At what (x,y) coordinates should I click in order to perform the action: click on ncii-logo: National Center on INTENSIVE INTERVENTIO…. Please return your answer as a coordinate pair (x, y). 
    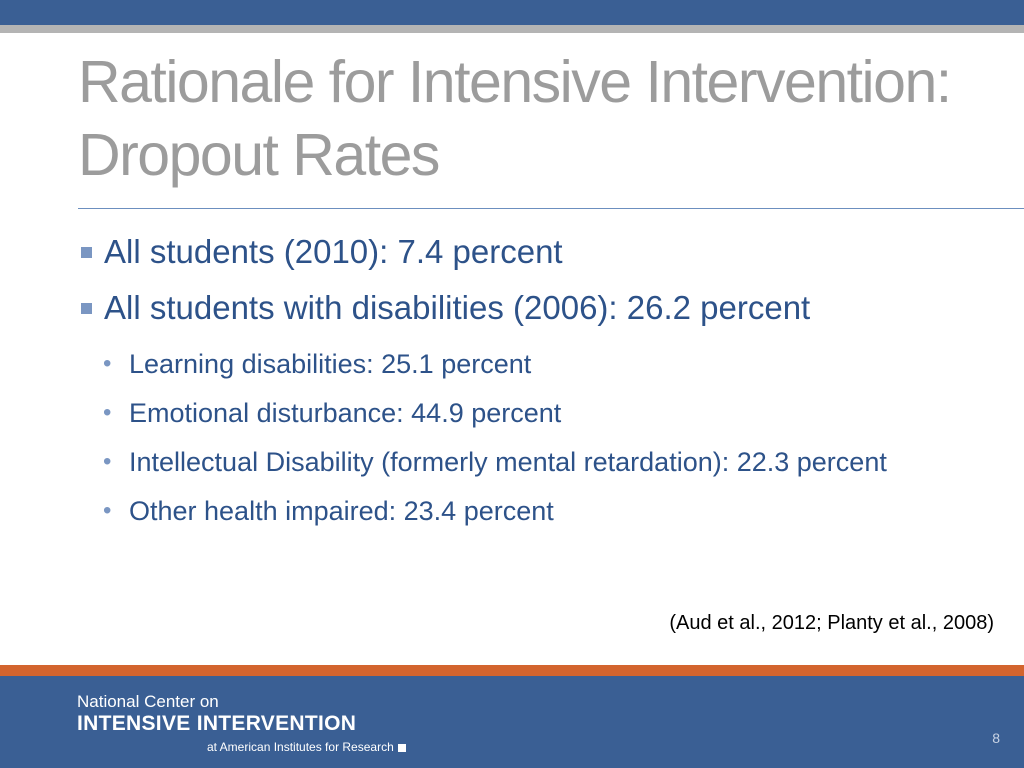
    Looking at the image, I should click on (241, 723).